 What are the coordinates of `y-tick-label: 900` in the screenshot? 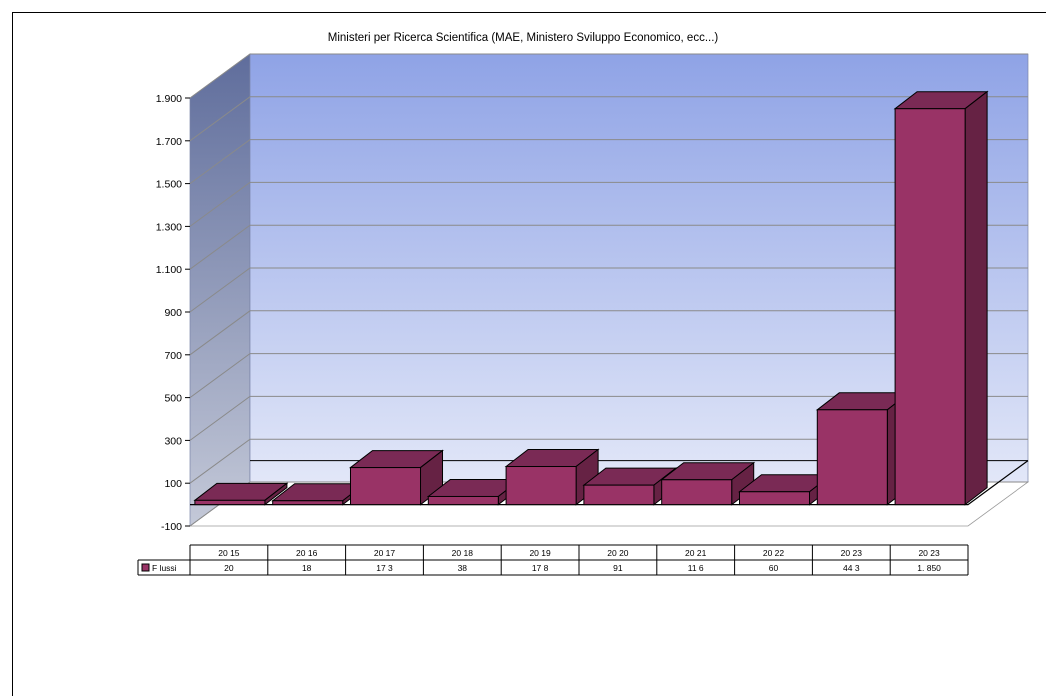 It's located at (173, 313).